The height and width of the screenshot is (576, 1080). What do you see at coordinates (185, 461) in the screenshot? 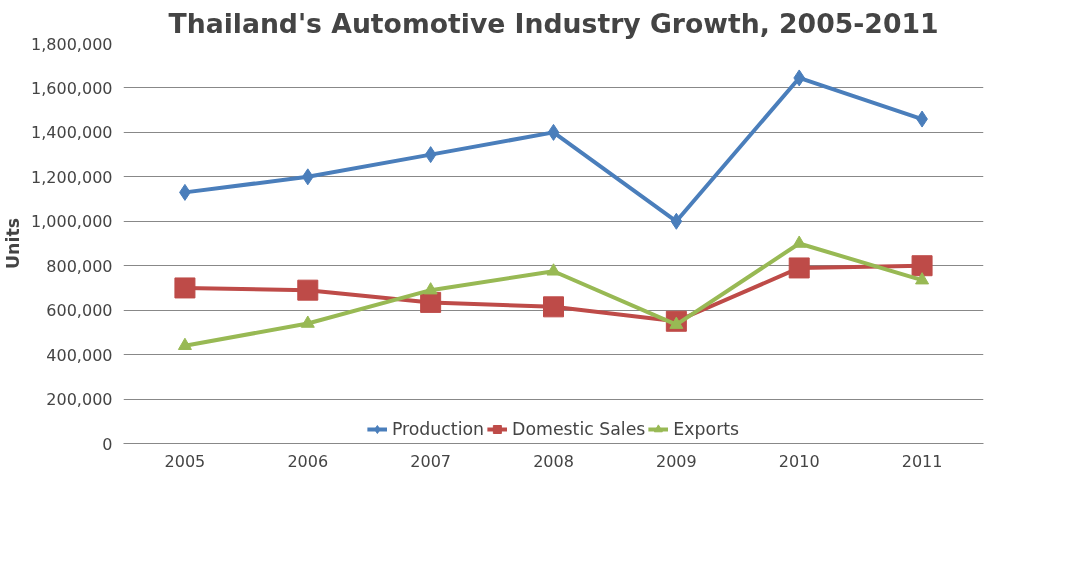
I see `x-tick-label: 2005` at bounding box center [185, 461].